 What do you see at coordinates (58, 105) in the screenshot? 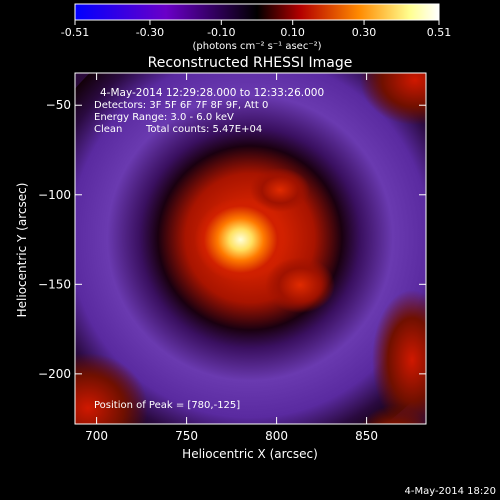
I see `y-tick-label: −50` at bounding box center [58, 105].